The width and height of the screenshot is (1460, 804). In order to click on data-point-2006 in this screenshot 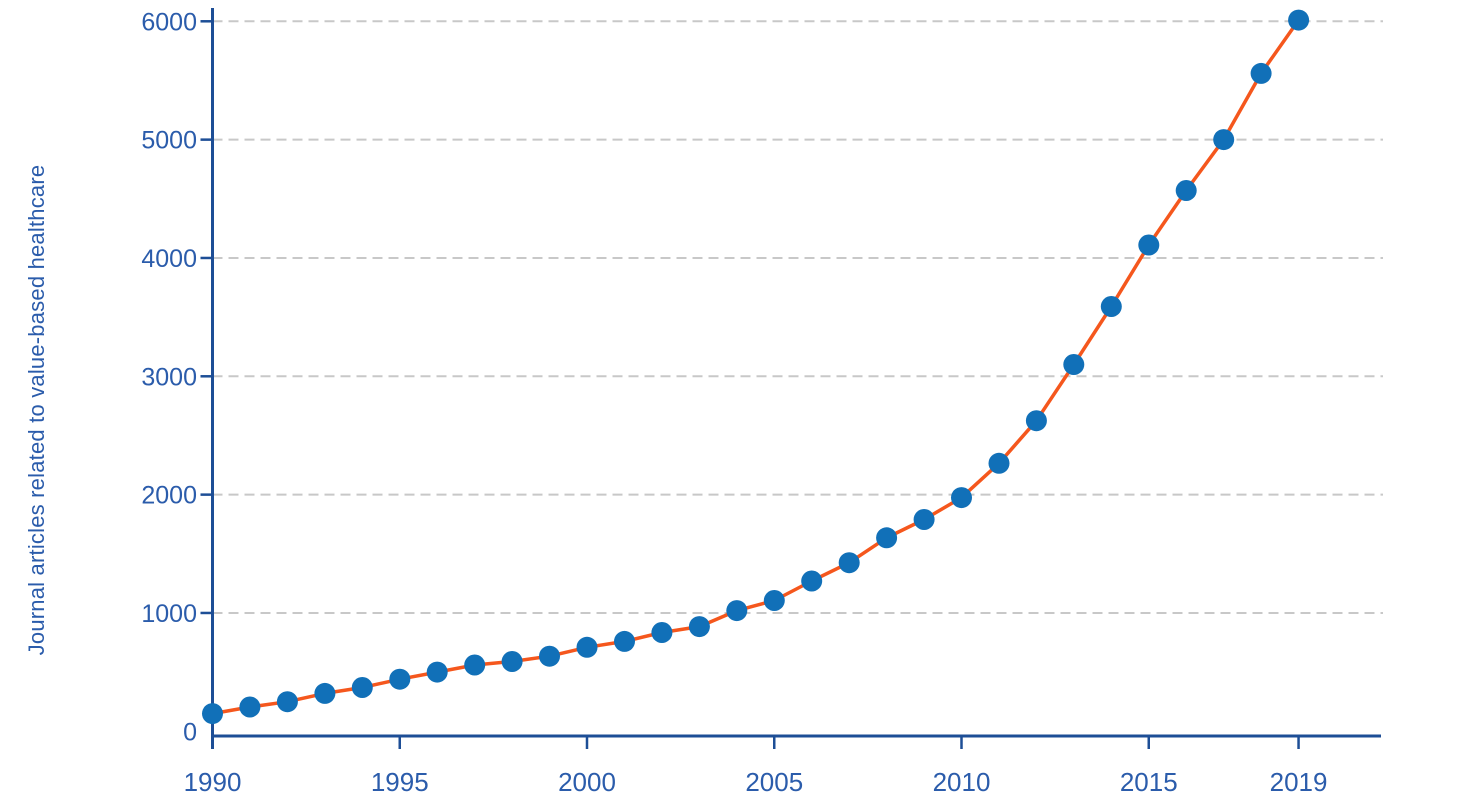, I will do `click(812, 581)`.